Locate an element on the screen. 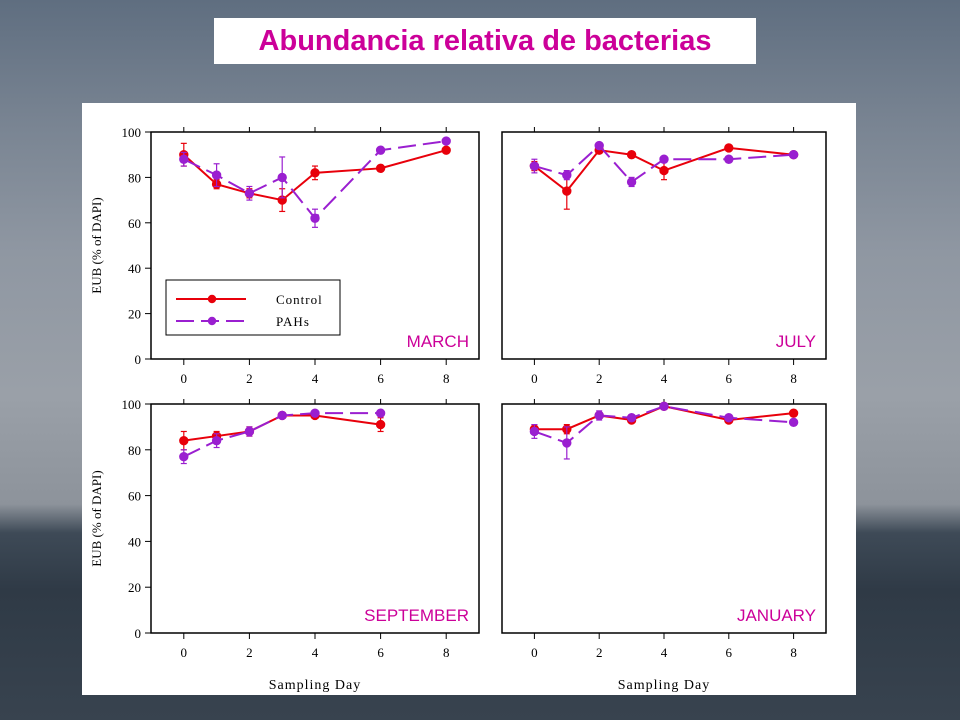  title-box: Abundancia relativa de bacterias is located at coordinates (485, 41).